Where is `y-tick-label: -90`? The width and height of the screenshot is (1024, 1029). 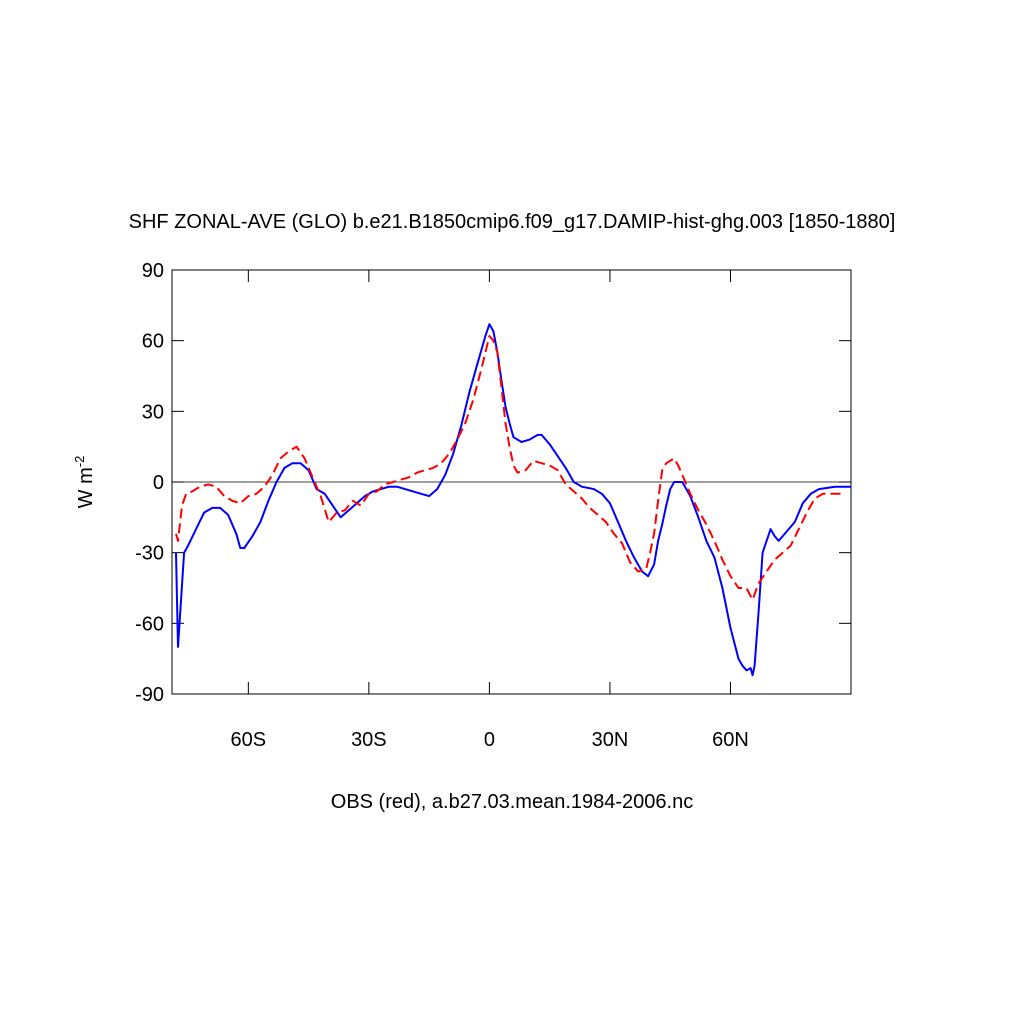
y-tick-label: -90 is located at coordinates (149, 695).